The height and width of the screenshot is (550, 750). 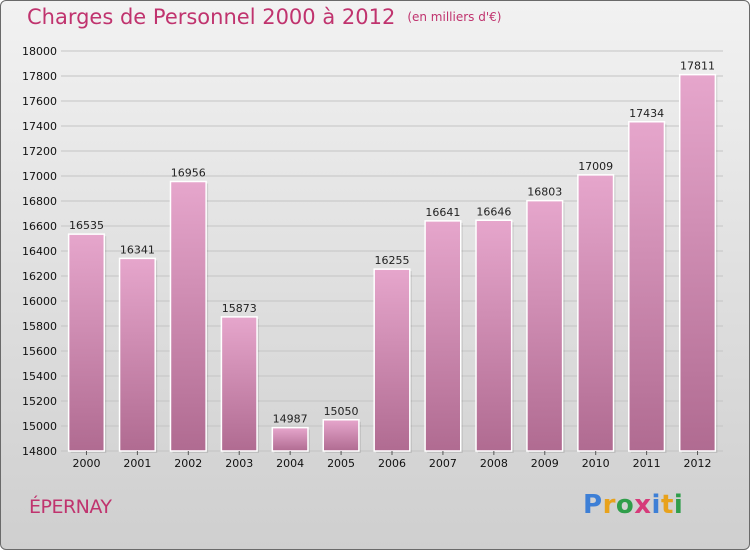 I want to click on bar-2006, so click(x=392, y=360).